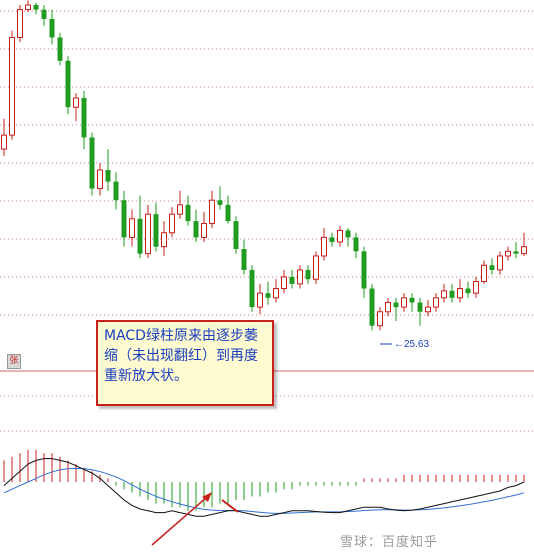  I want to click on annotation-mark, so click(230, 506).